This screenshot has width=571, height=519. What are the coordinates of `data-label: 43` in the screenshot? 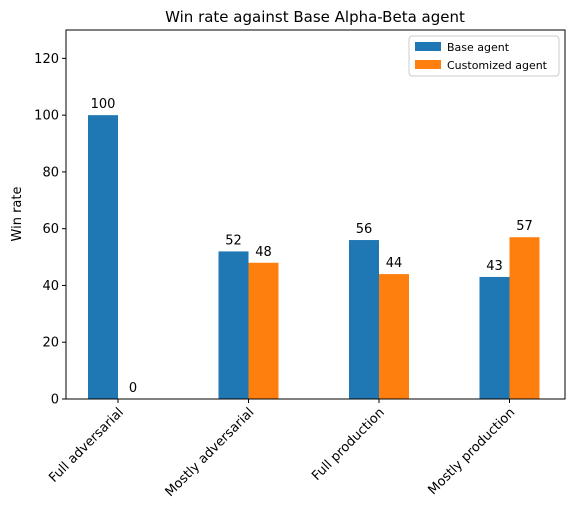 It's located at (494, 266).